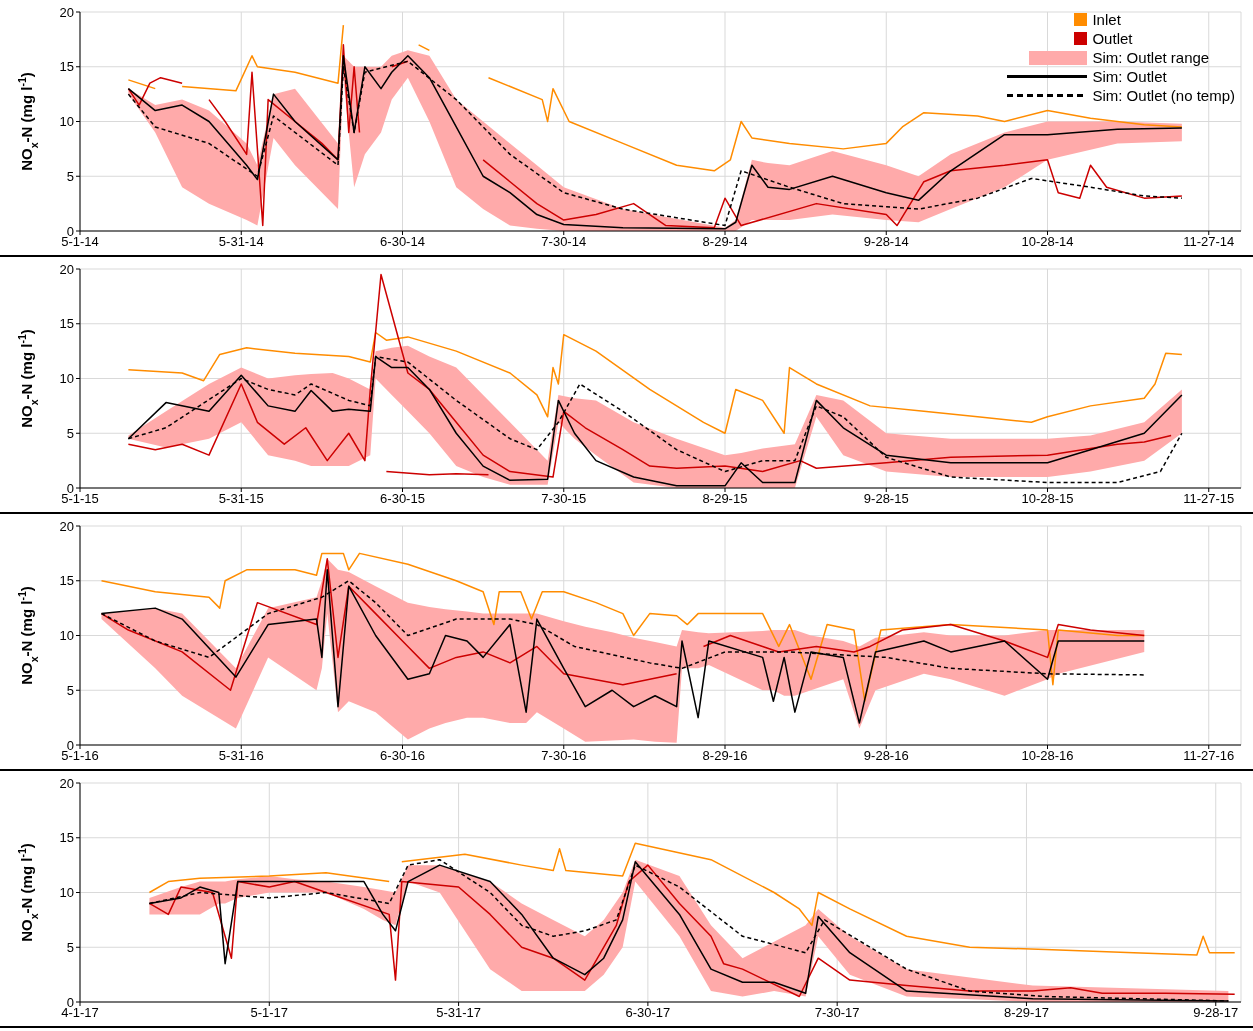 Image resolution: width=1253 pixels, height=1031 pixels. I want to click on legend-label: Sim: Outlet, so click(1129, 76).